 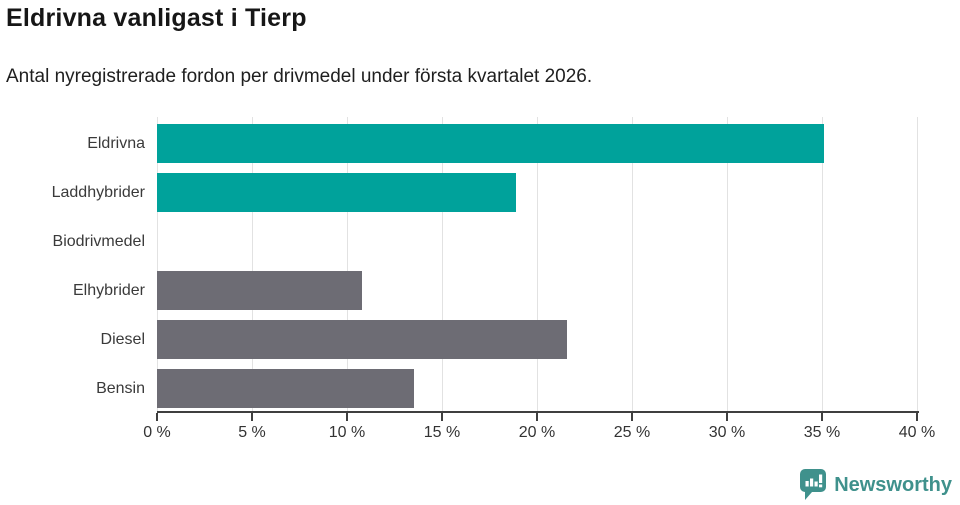 What do you see at coordinates (156, 18) in the screenshot?
I see `chart-title: Eldrivna vanligast i Tierp` at bounding box center [156, 18].